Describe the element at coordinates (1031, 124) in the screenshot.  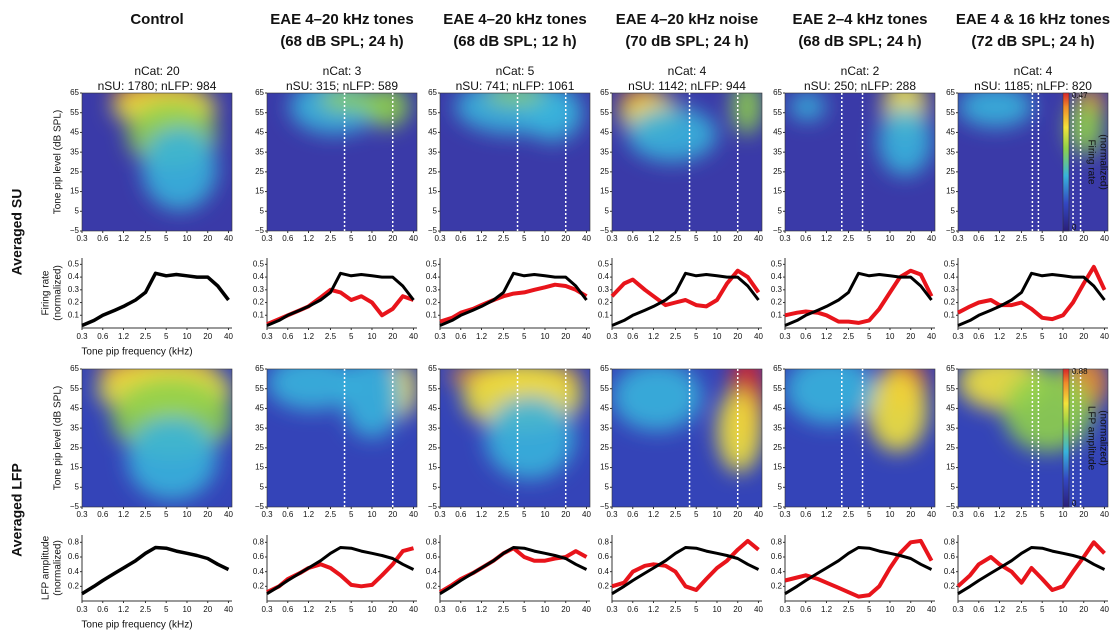
I see `heatmap-blobs` at that location.